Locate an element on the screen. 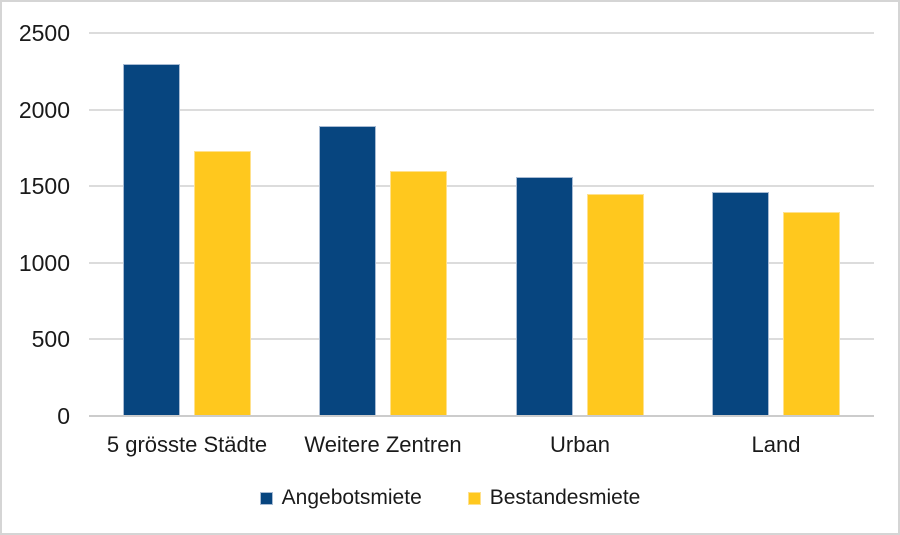 The image size is (900, 535). y-tick-label-2500: 2500 is located at coordinates (44, 33).